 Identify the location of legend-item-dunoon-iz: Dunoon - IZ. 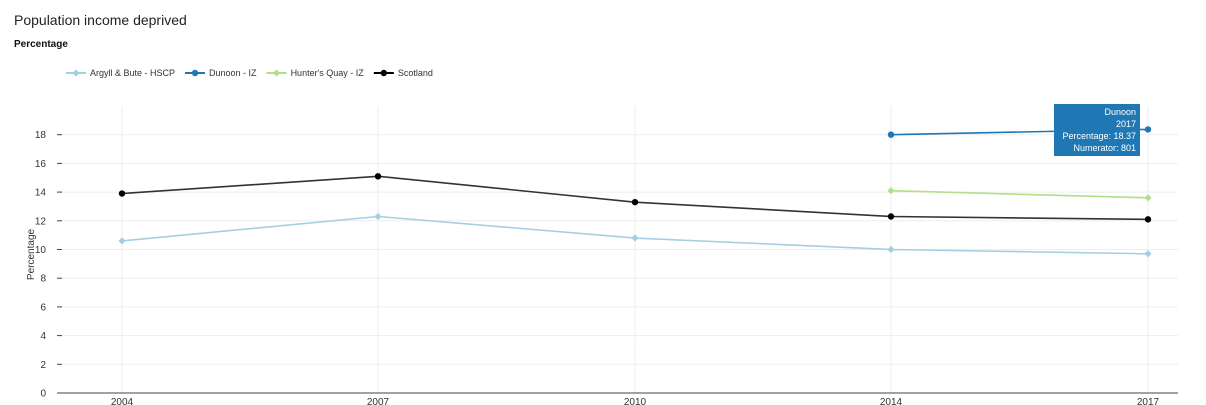
(221, 73).